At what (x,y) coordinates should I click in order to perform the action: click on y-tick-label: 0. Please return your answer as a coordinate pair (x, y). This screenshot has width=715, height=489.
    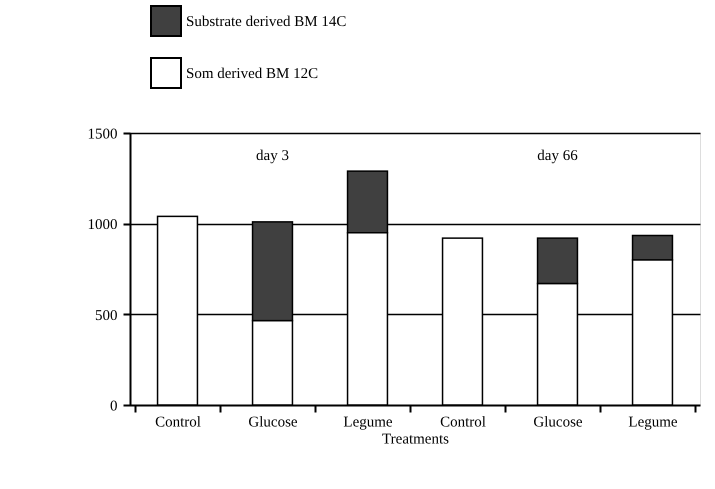
    Looking at the image, I should click on (114, 406).